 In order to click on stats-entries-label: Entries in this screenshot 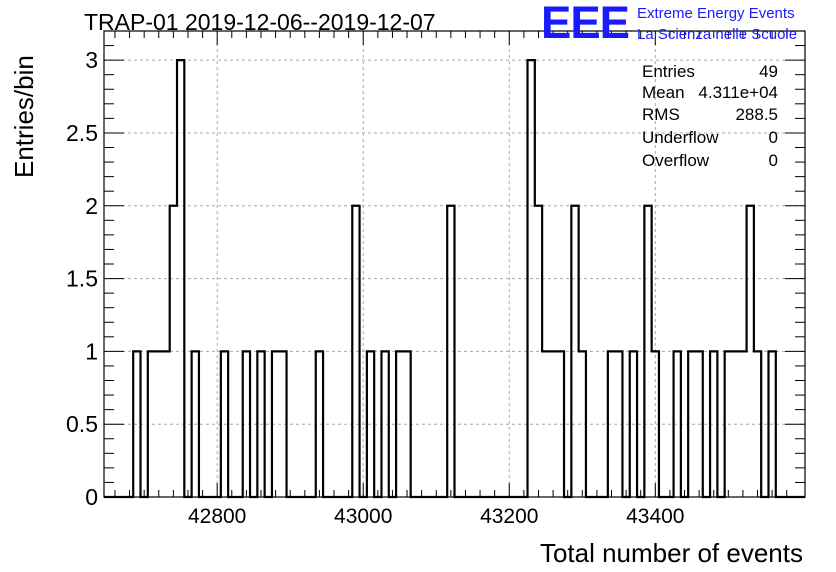, I will do `click(668, 71)`.